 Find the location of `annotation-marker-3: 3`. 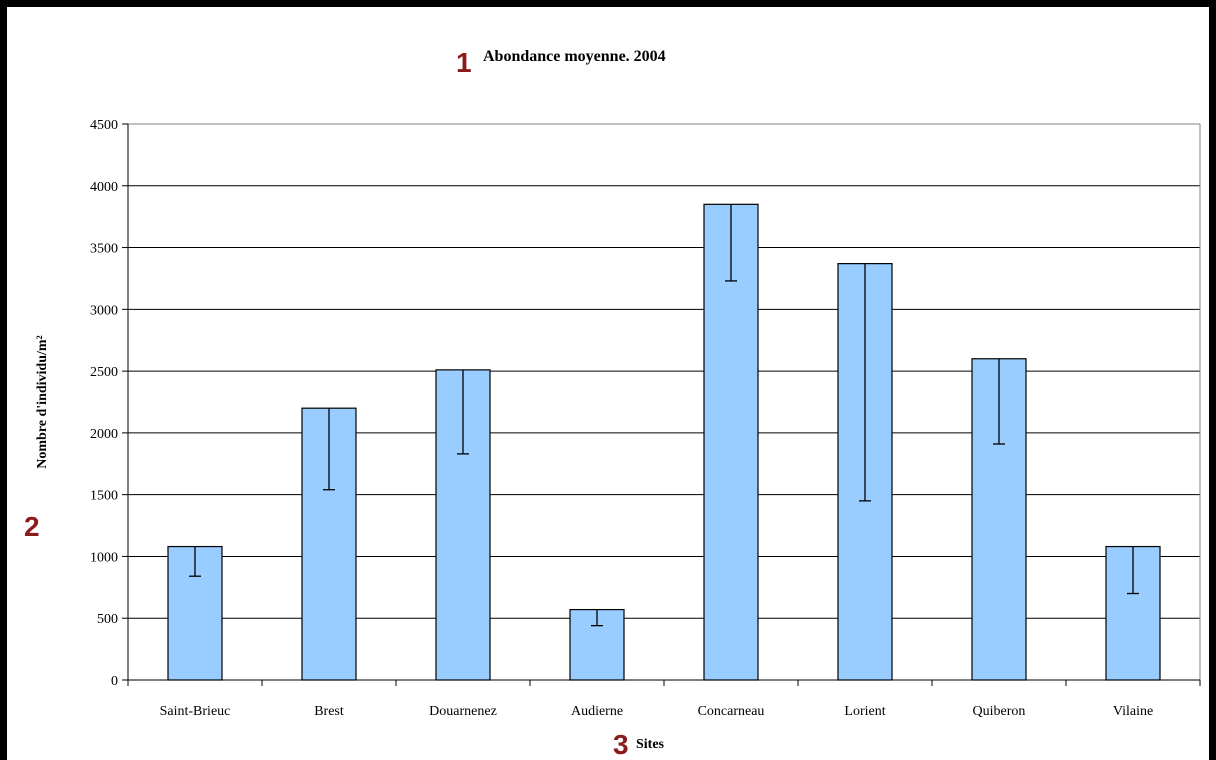

annotation-marker-3: 3 is located at coordinates (621, 744).